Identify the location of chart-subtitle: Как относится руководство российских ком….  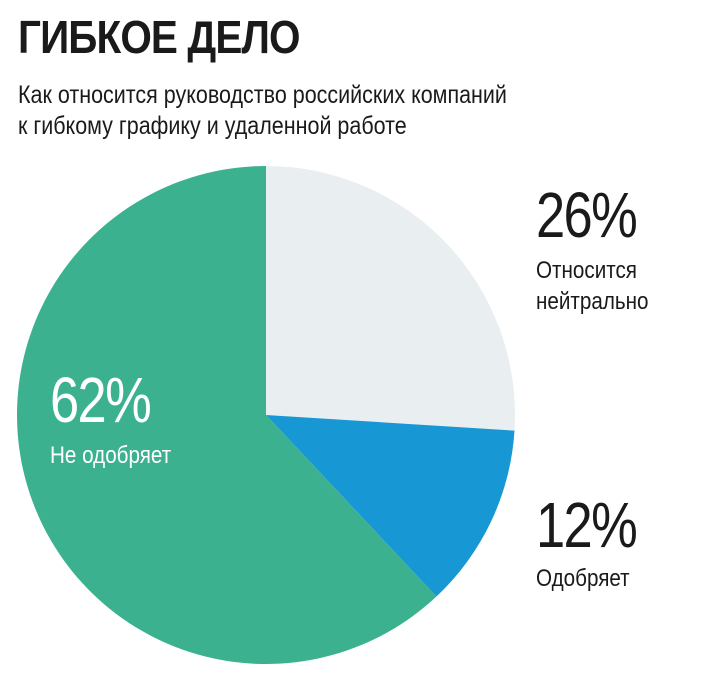
(262, 111).